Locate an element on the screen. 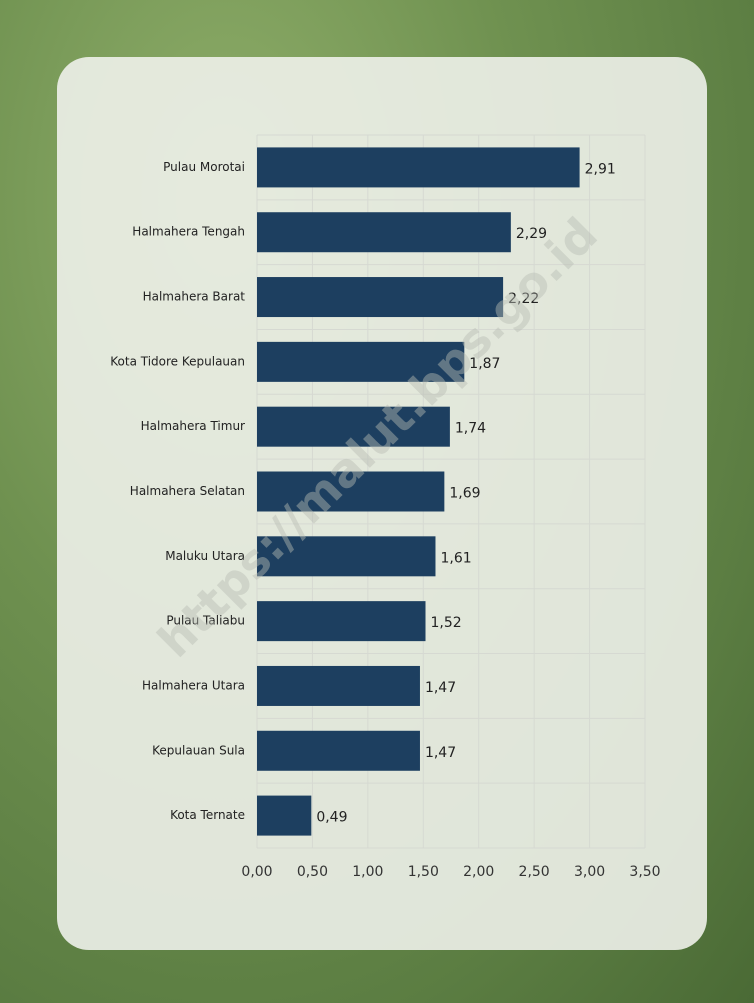 The width and height of the screenshot is (754, 1003). y-tick-label: Pulau Taliabu is located at coordinates (205, 621).